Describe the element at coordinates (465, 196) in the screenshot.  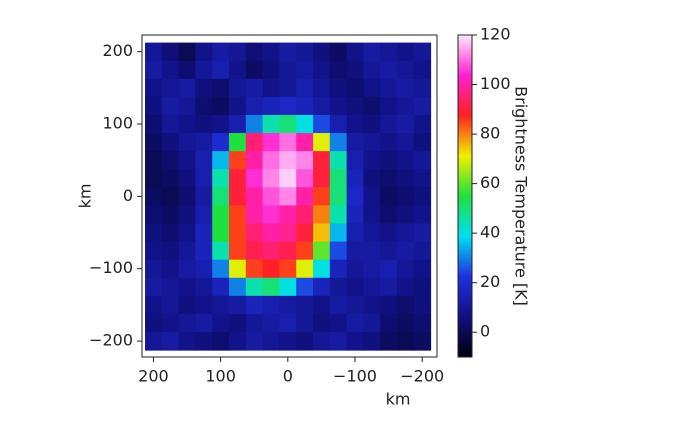
I see `colorbar` at that location.